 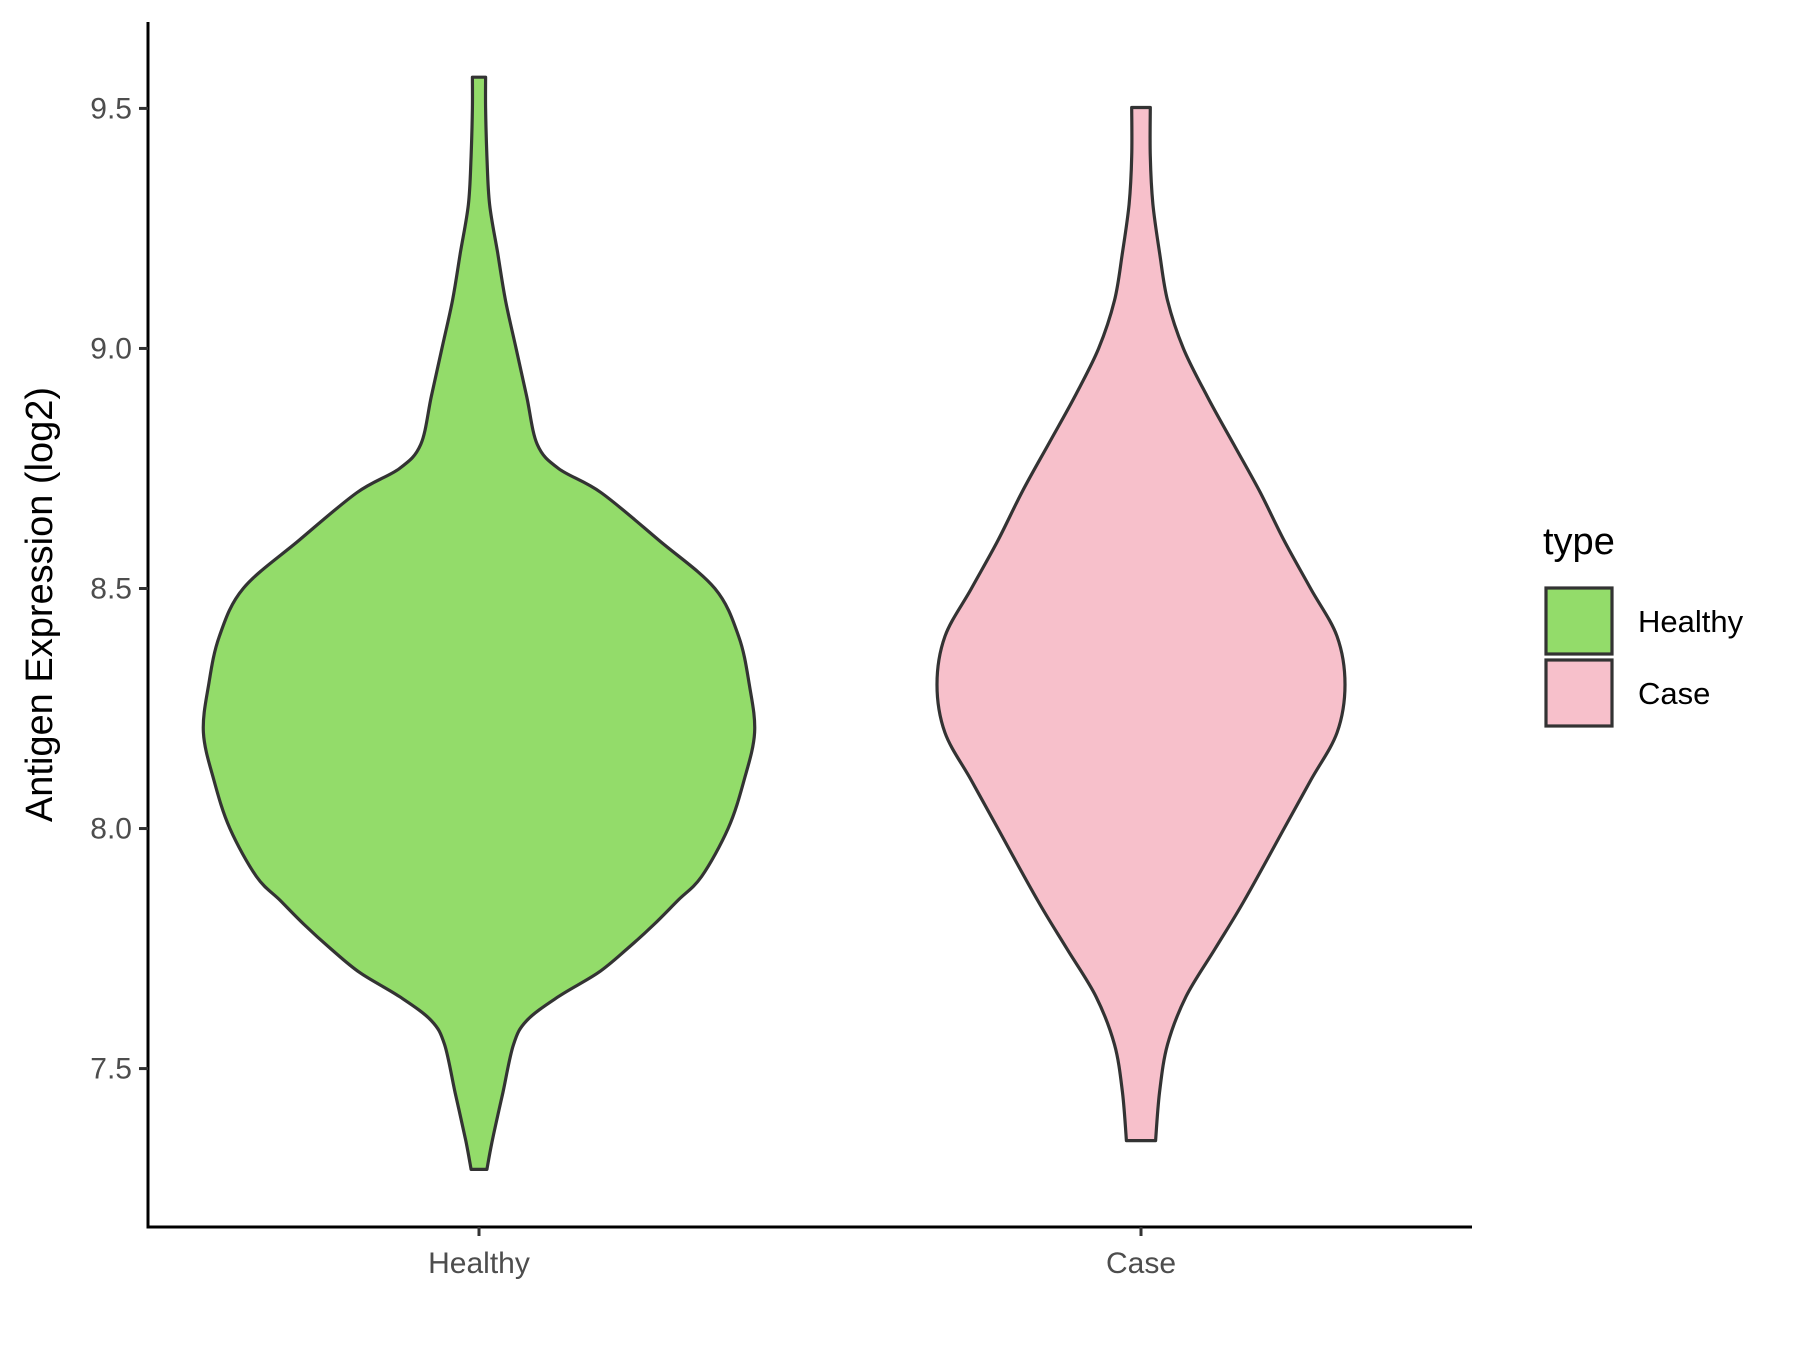 I want to click on y-tick-label: 9.0, so click(x=111, y=348).